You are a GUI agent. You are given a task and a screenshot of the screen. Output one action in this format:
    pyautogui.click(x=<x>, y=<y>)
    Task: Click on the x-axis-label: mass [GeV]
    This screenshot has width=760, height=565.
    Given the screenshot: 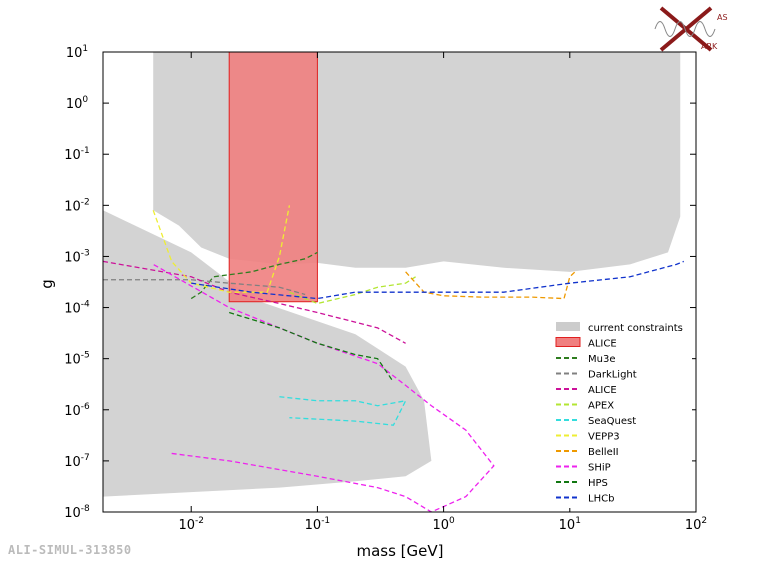 What is the action you would take?
    pyautogui.click(x=399, y=551)
    